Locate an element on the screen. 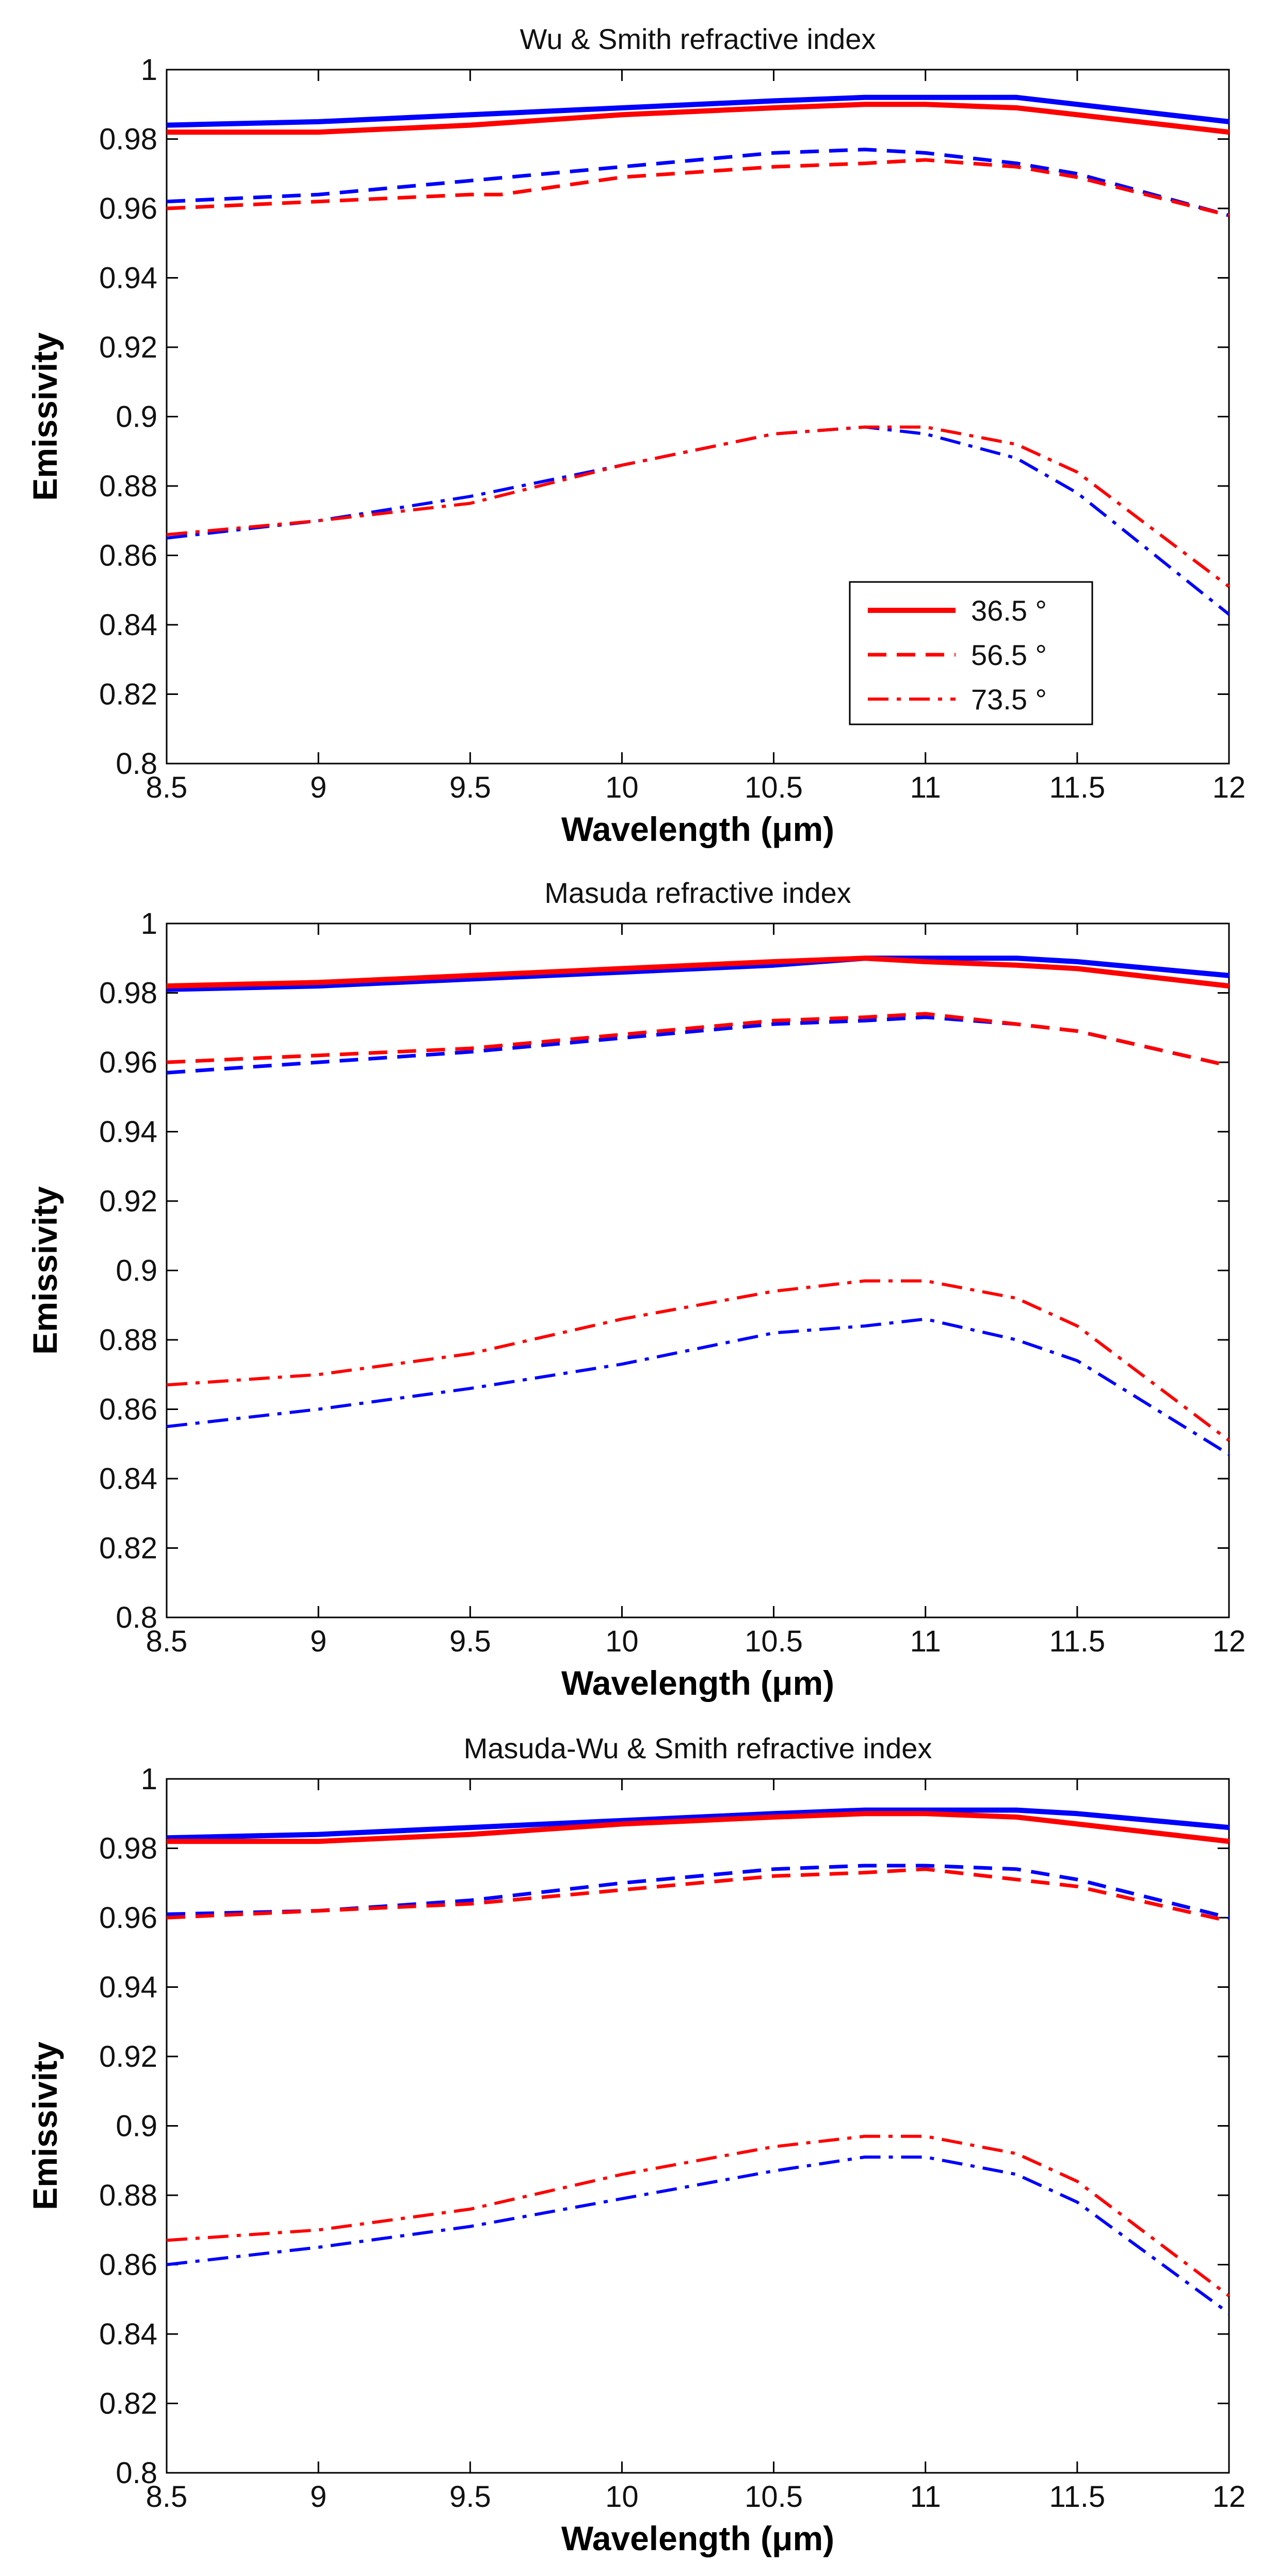  panel-title: Wu & Smith refractive index is located at coordinates (698, 39).